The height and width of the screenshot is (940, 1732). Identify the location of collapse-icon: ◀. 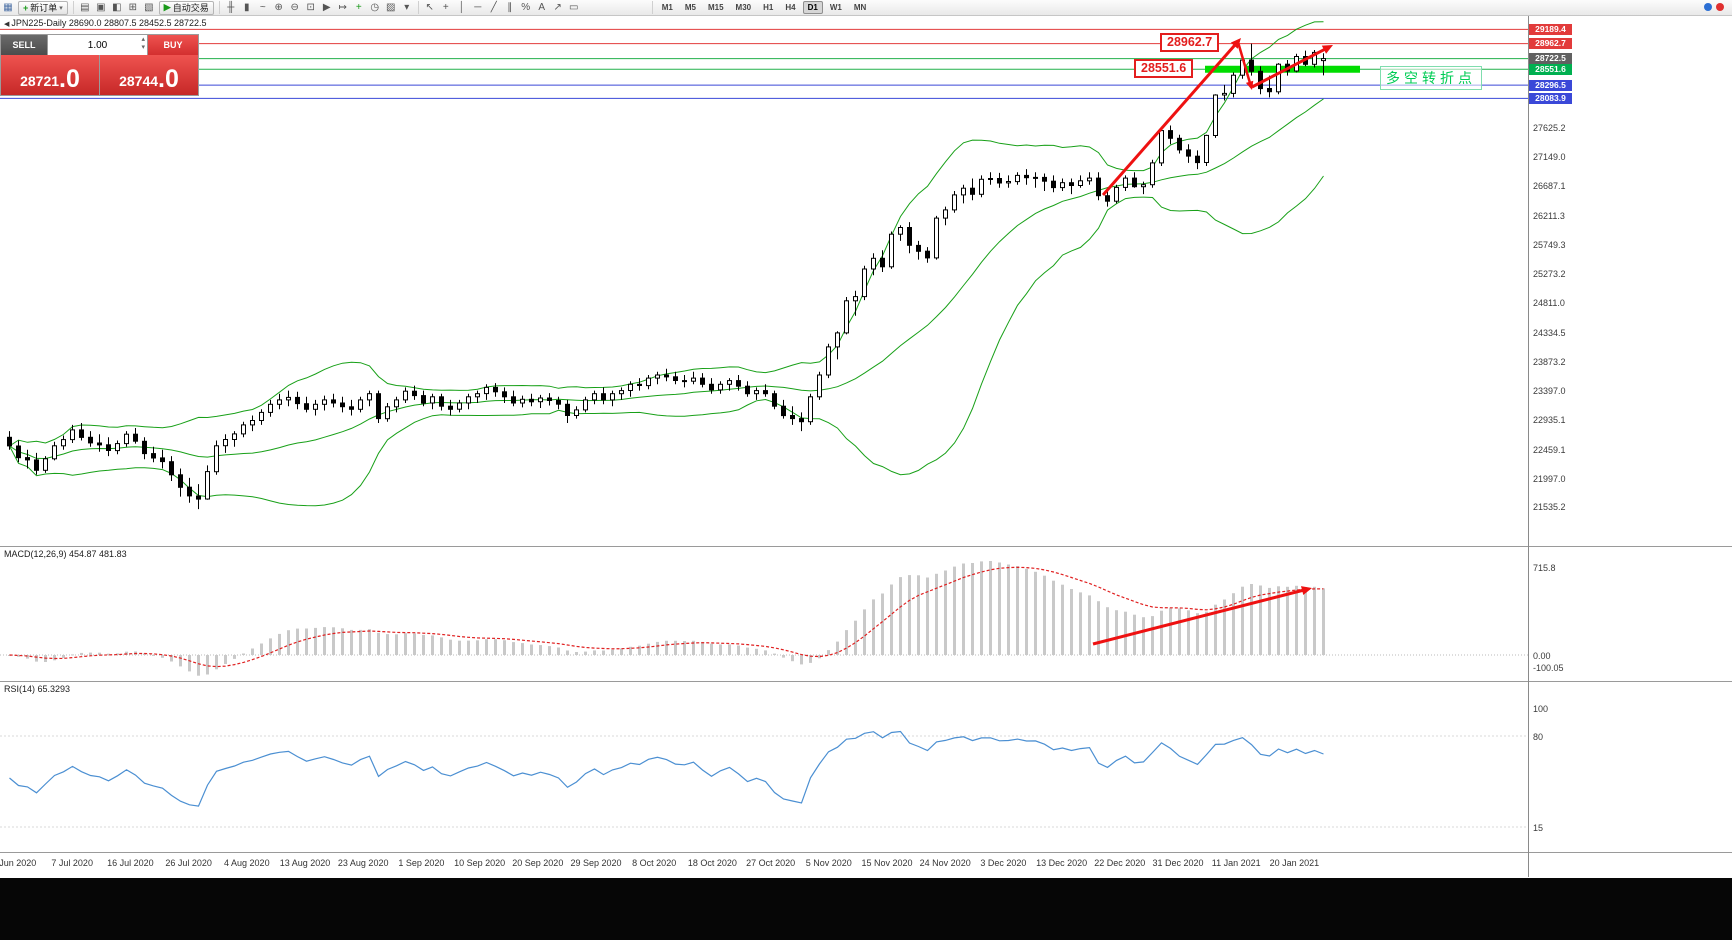
(7, 24).